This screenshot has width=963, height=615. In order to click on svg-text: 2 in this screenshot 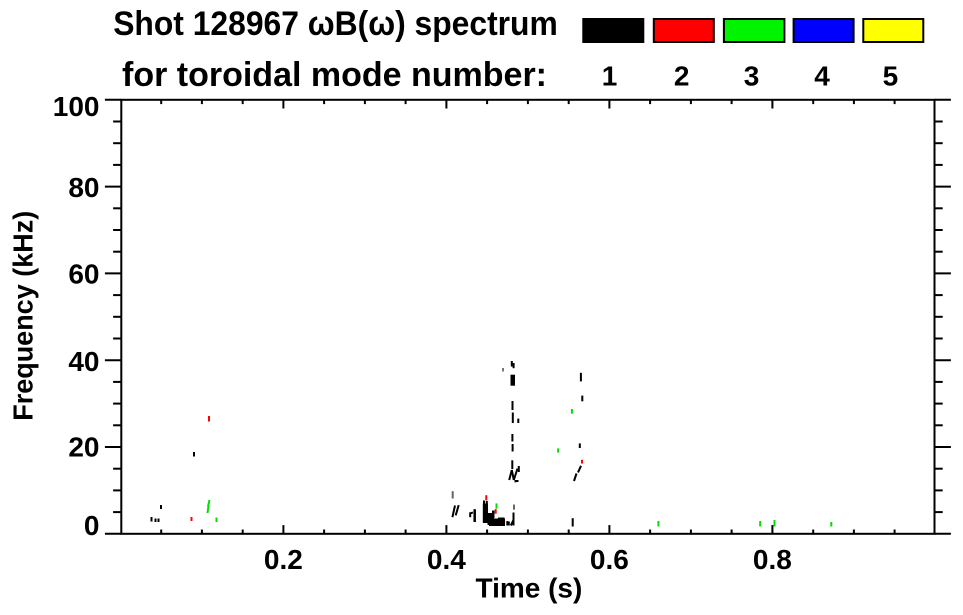, I will do `click(682, 76)`.